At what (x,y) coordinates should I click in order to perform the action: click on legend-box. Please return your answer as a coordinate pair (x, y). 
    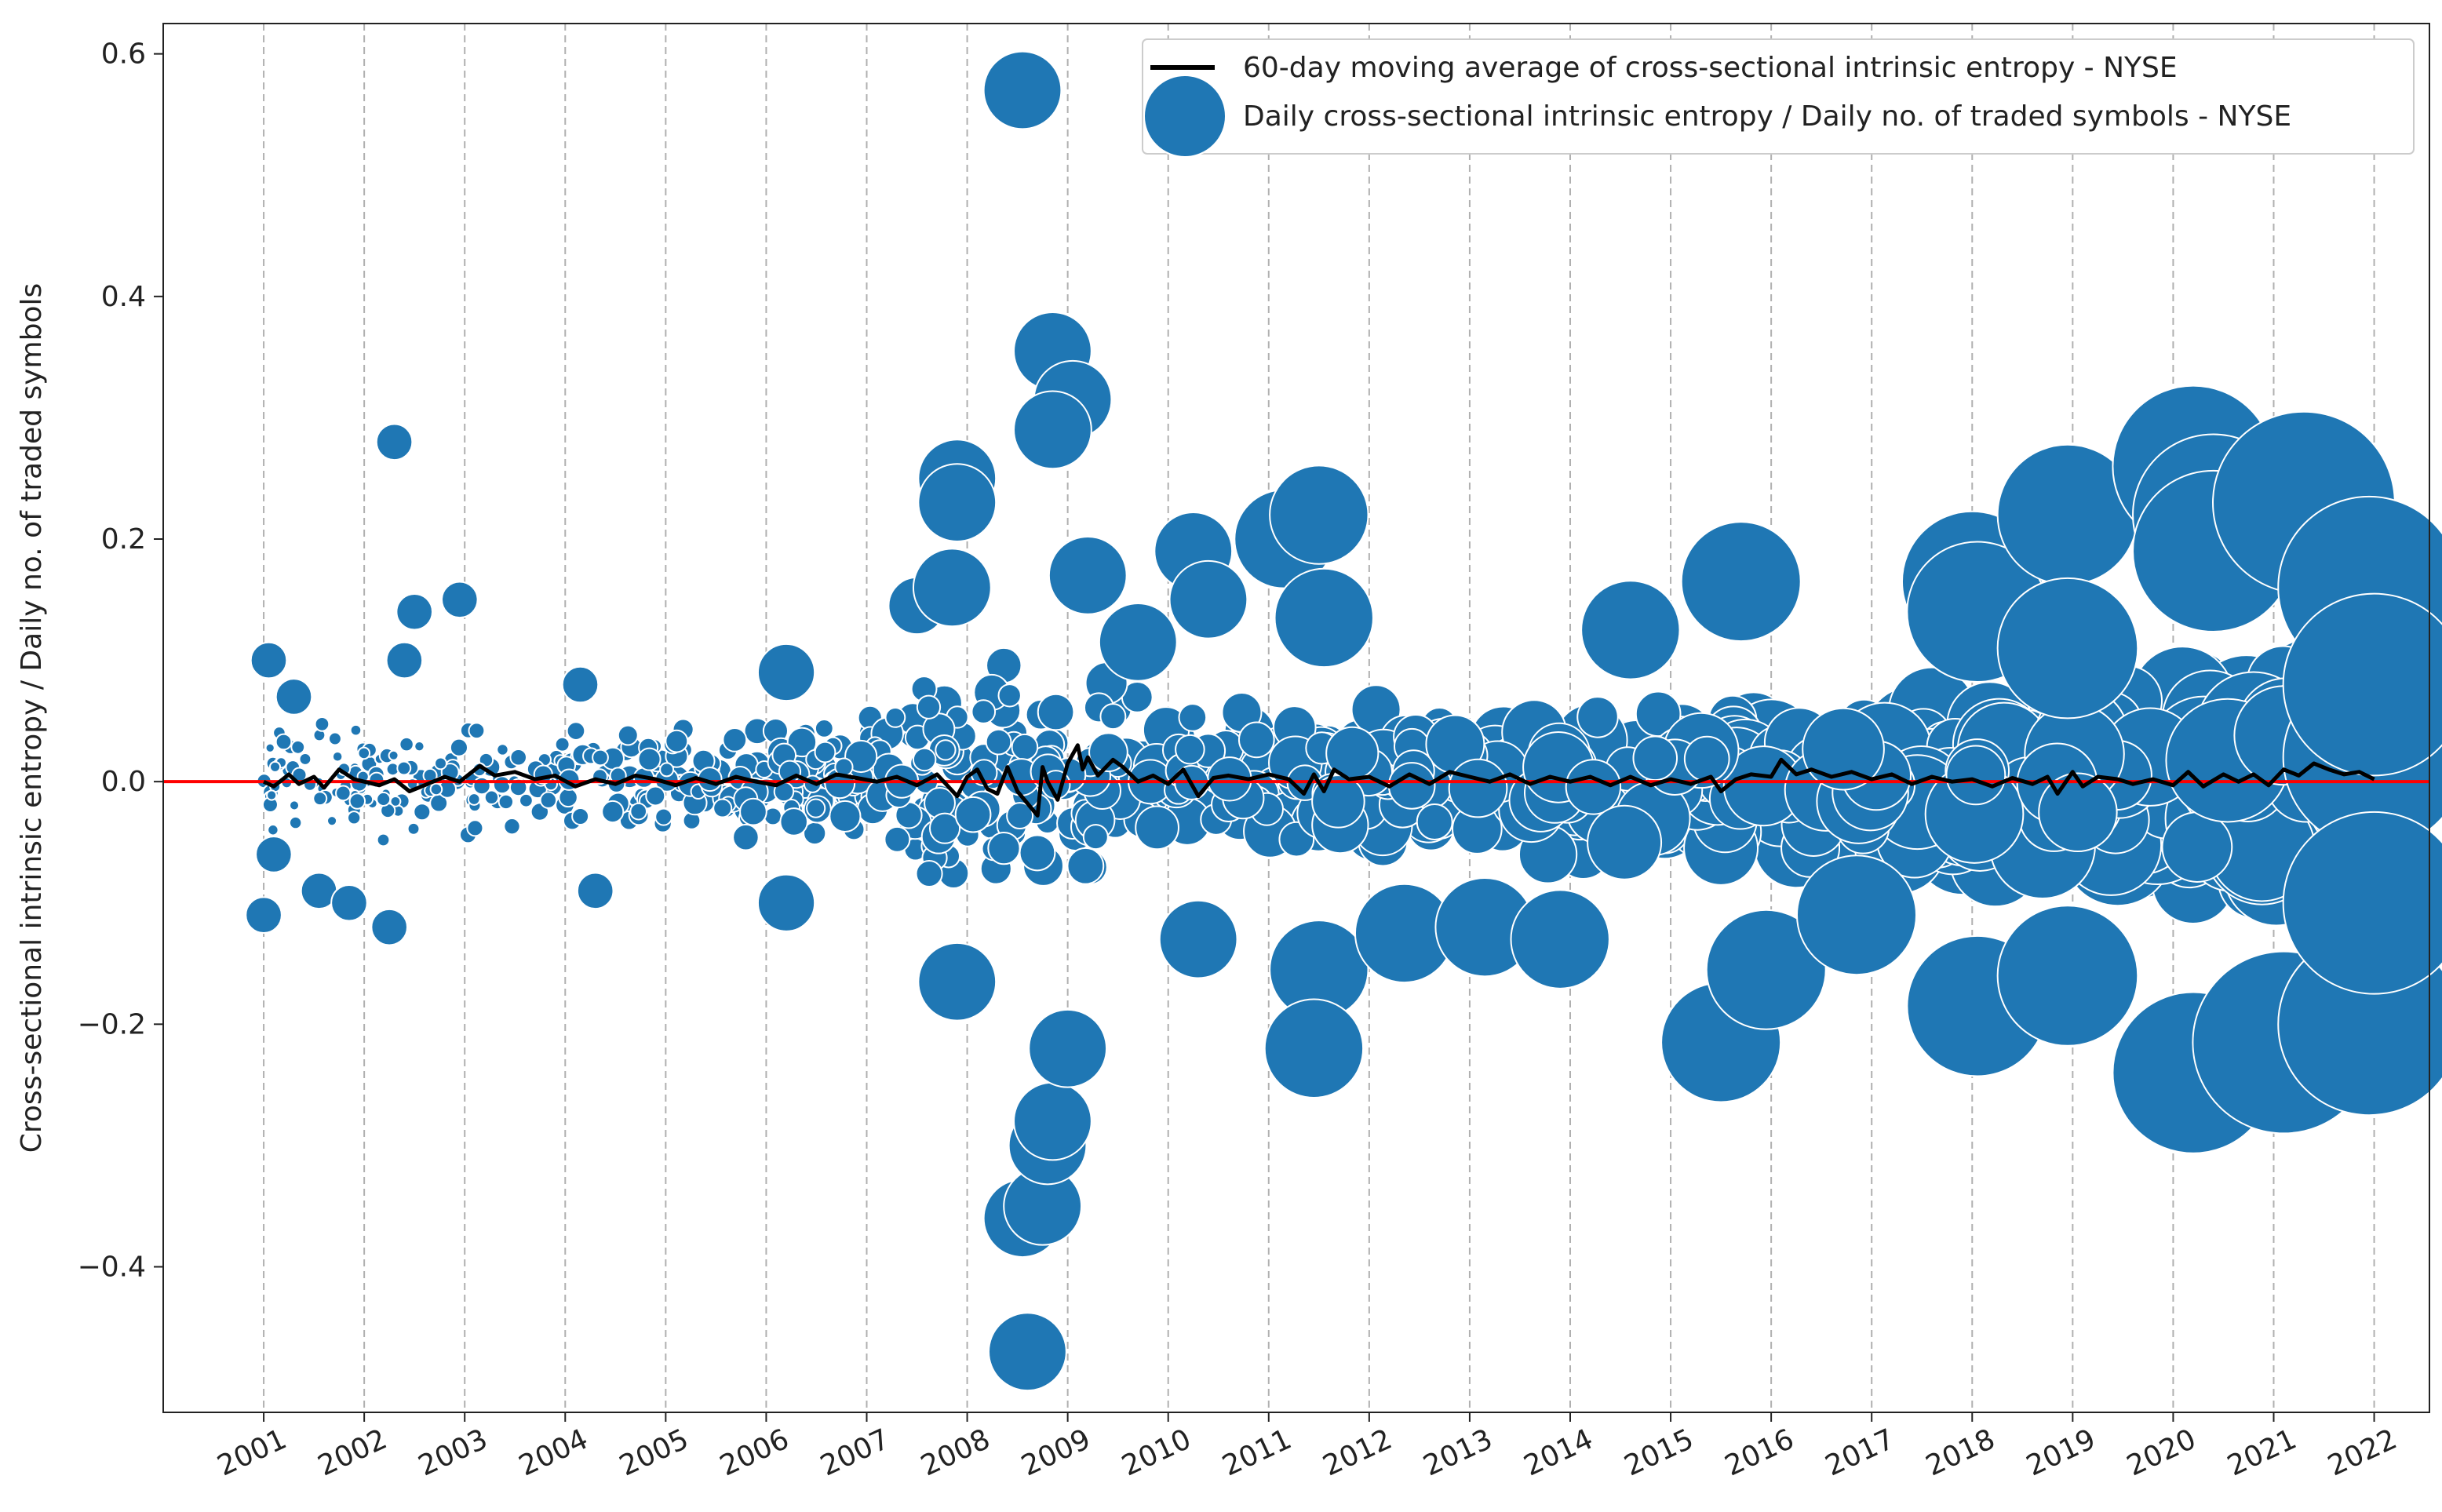
    Looking at the image, I should click on (1778, 97).